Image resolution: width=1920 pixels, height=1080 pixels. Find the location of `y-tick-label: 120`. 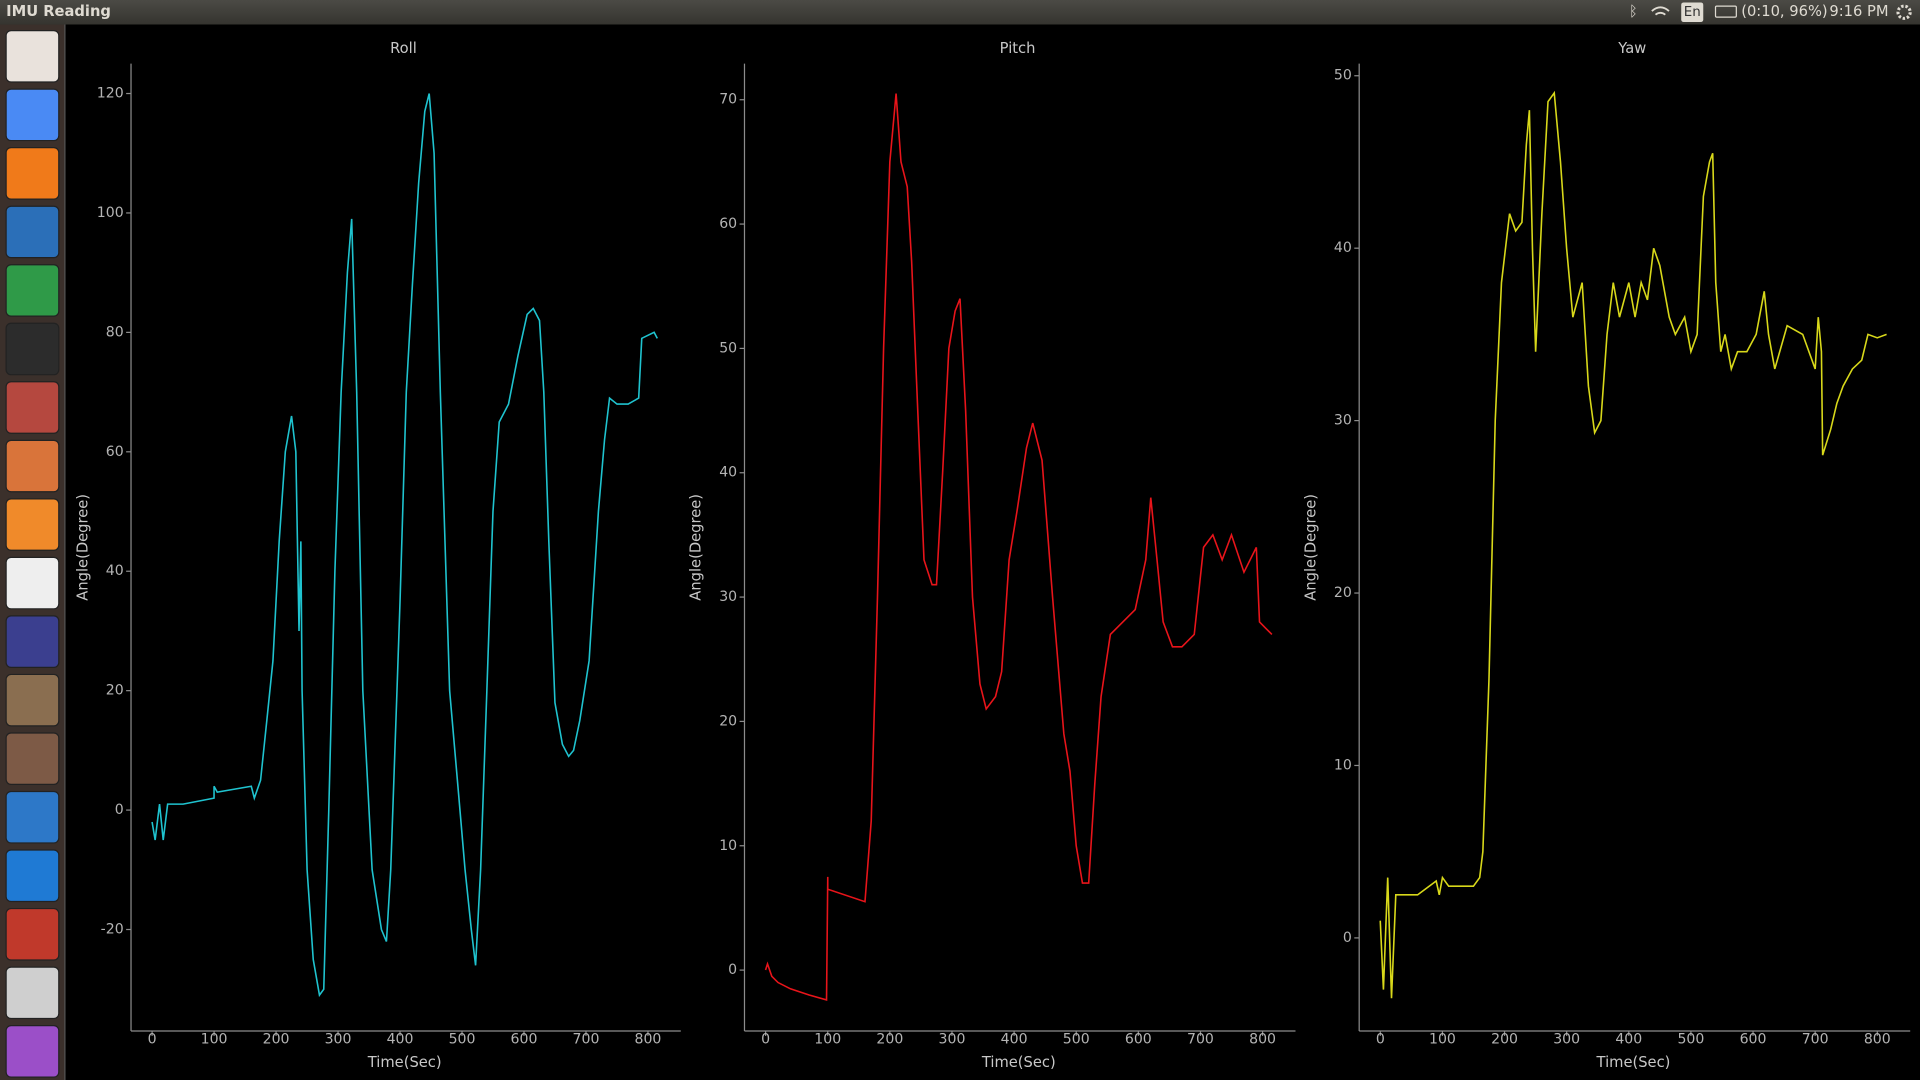

y-tick-label: 120 is located at coordinates (110, 94).